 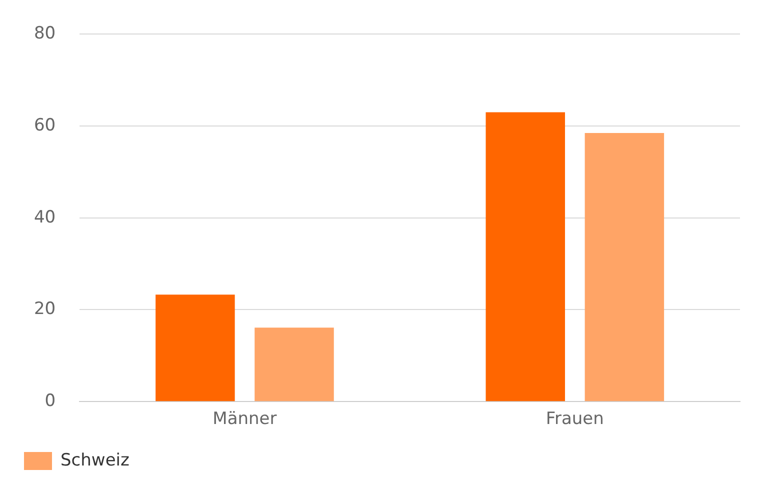 I want to click on y-tick-label: 0, so click(x=50, y=401).